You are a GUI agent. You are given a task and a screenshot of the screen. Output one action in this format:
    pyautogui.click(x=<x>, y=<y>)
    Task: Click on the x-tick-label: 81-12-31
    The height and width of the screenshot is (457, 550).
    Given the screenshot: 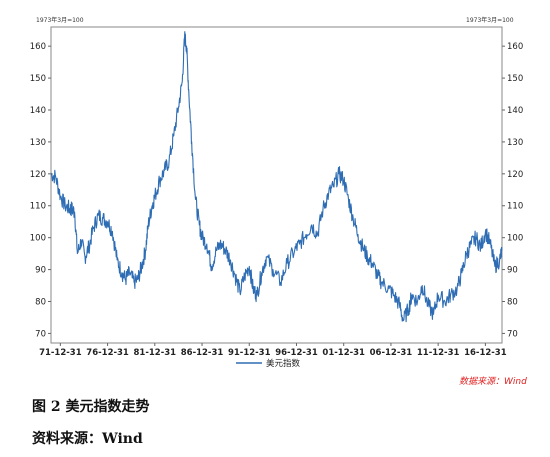 What is the action you would take?
    pyautogui.click(x=155, y=353)
    